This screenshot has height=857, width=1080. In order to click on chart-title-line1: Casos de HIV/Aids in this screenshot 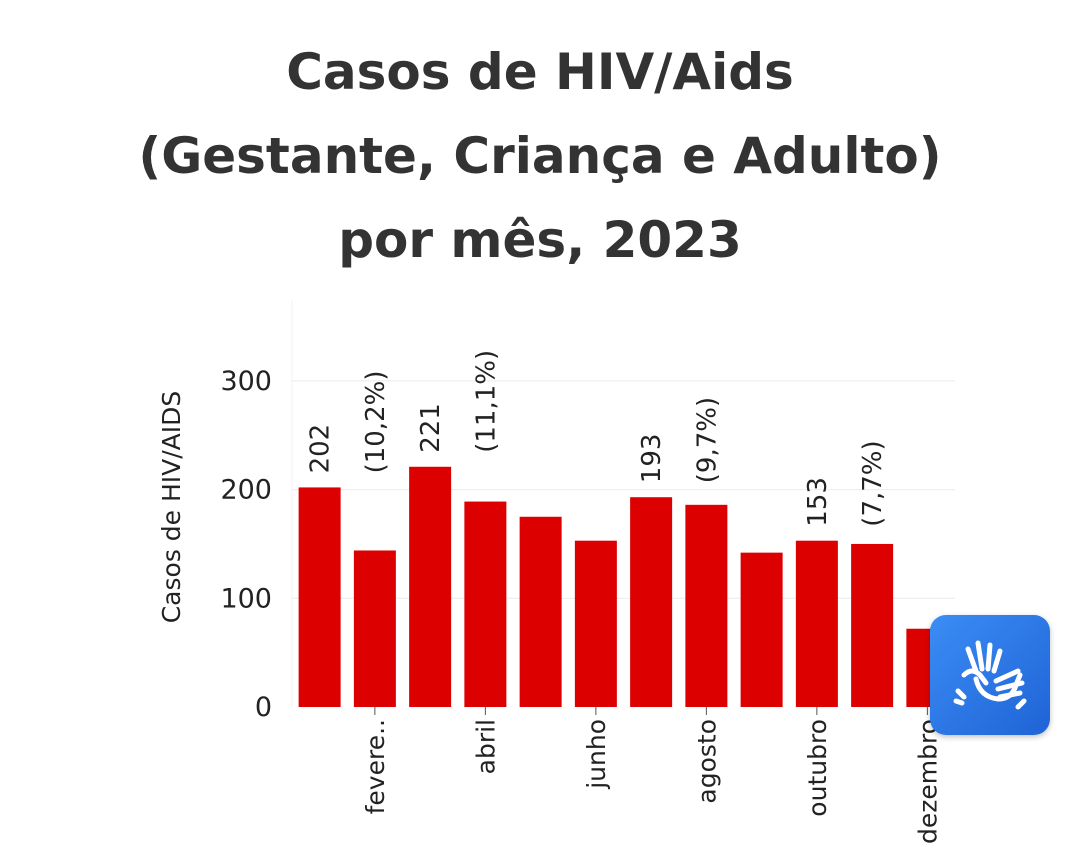, I will do `click(540, 72)`.